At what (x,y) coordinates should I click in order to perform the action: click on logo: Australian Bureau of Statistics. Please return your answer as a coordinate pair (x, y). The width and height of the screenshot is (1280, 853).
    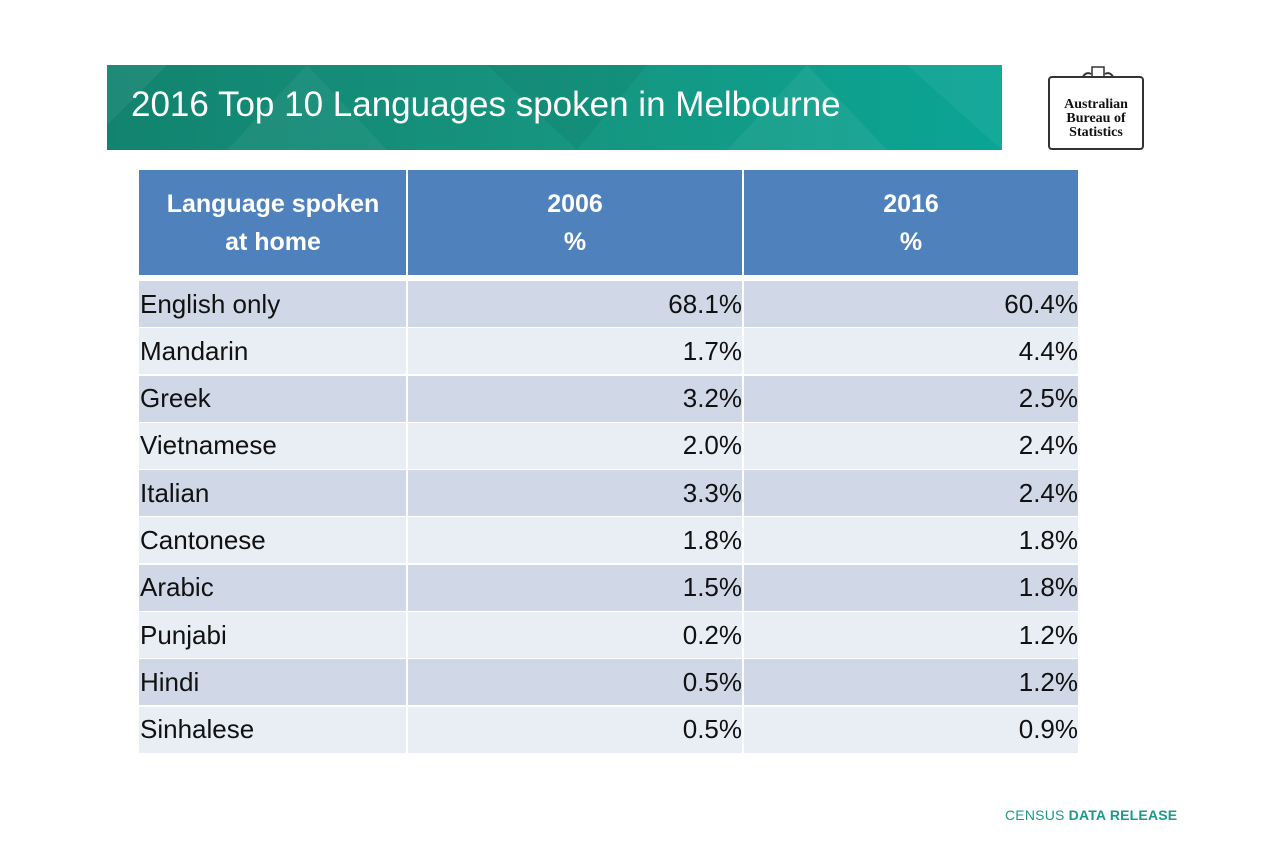
    Looking at the image, I should click on (1096, 113).